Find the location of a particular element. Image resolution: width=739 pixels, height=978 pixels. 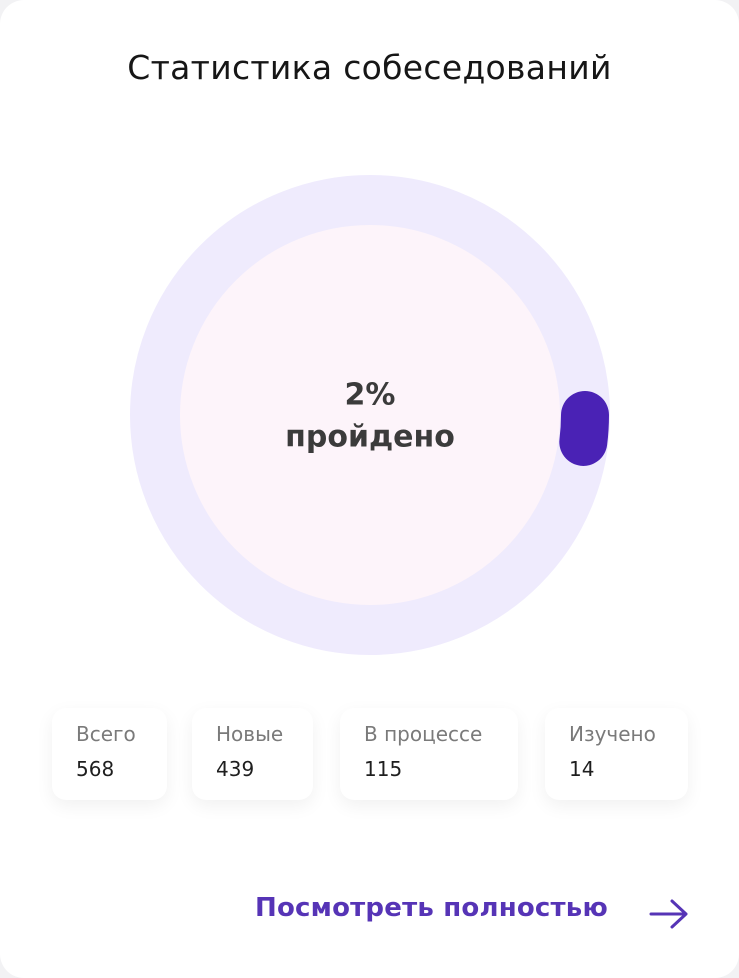

view-all-link: Посмотреть полностью is located at coordinates (431, 908).